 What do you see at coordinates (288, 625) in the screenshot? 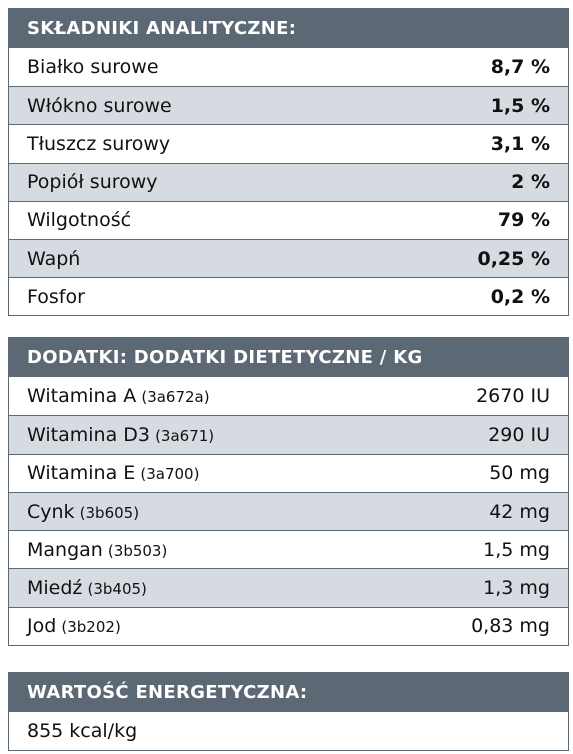
I see `table-row: Jod (3b202) 0,83 mg` at bounding box center [288, 625].